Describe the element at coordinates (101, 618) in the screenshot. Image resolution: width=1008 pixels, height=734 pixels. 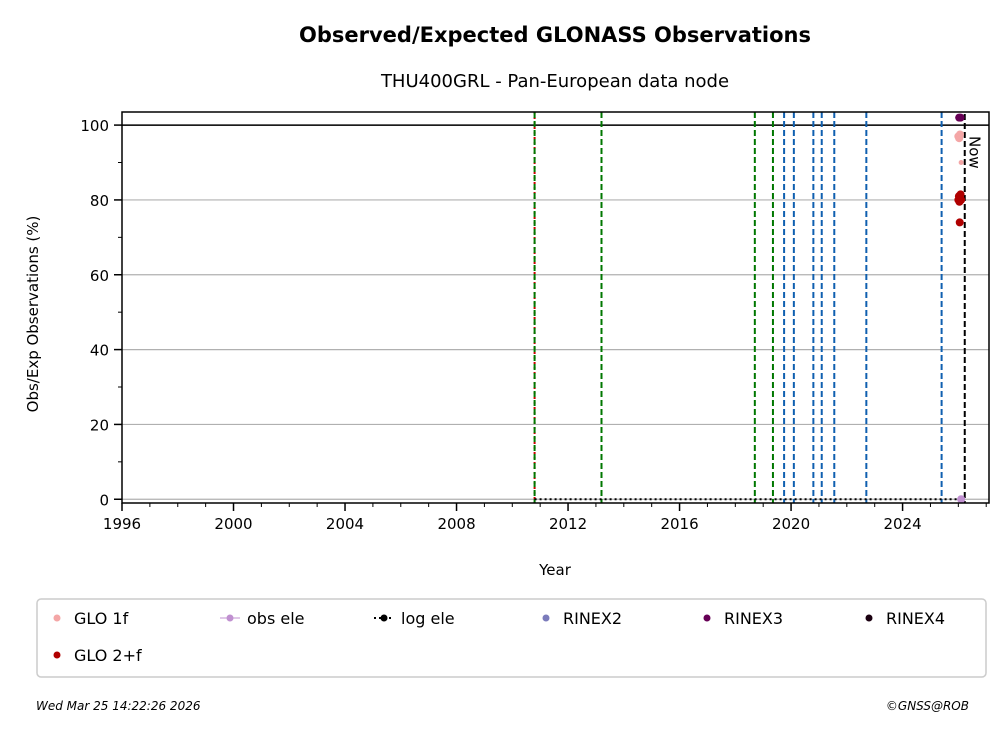
I see `legend-label: GLO 1f` at that location.